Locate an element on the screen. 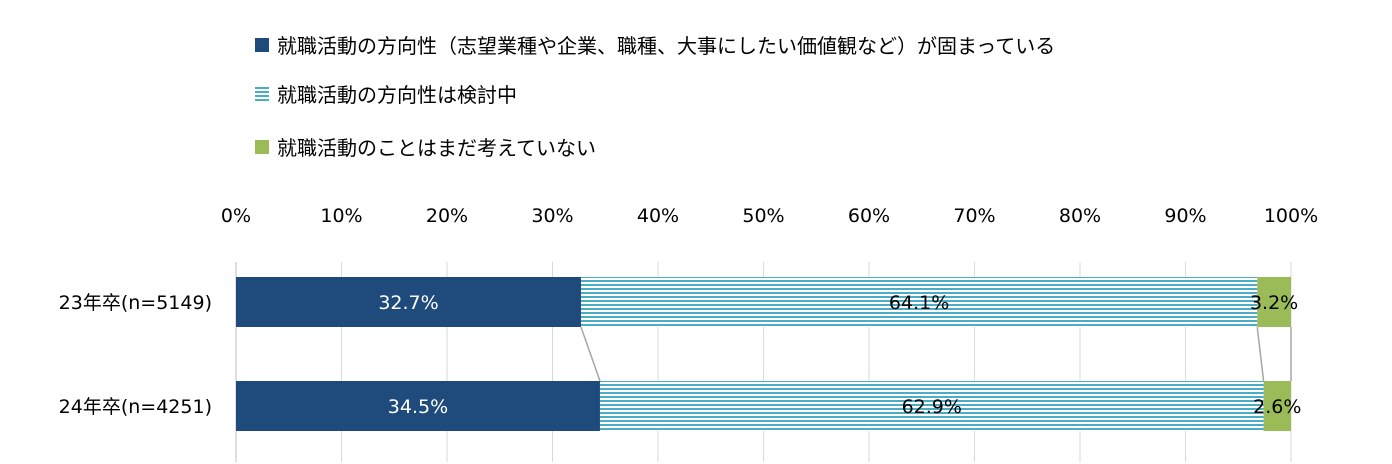  legend-swatch-considering is located at coordinates (262, 93).